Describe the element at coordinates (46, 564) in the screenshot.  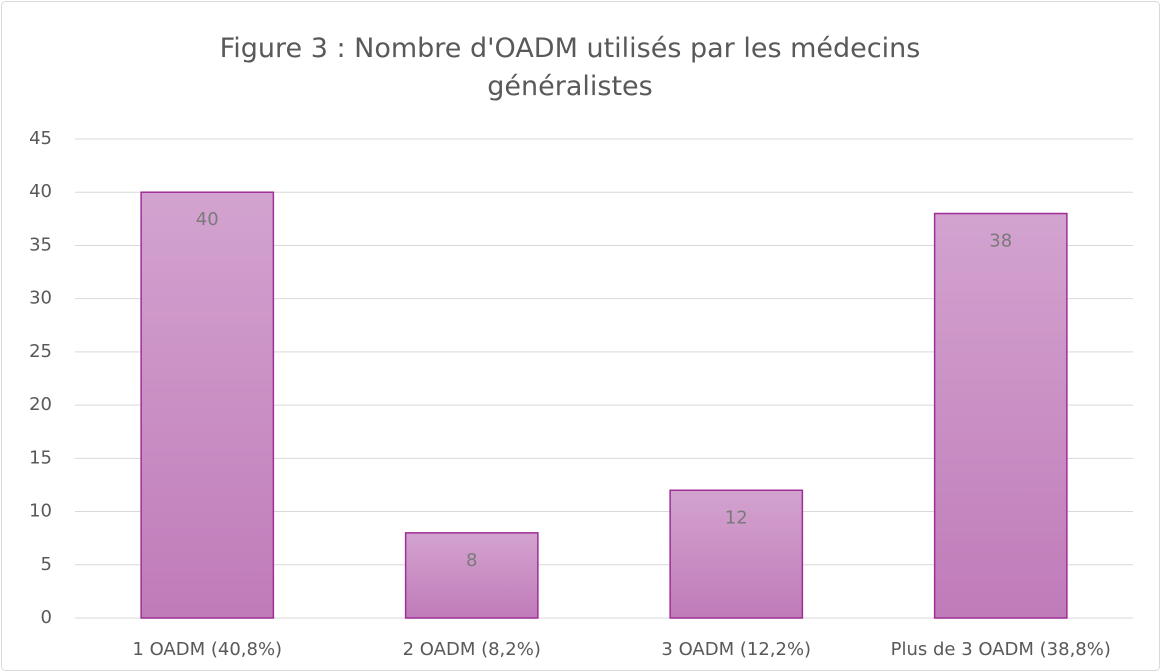
I see `y-tick-label: 5` at that location.